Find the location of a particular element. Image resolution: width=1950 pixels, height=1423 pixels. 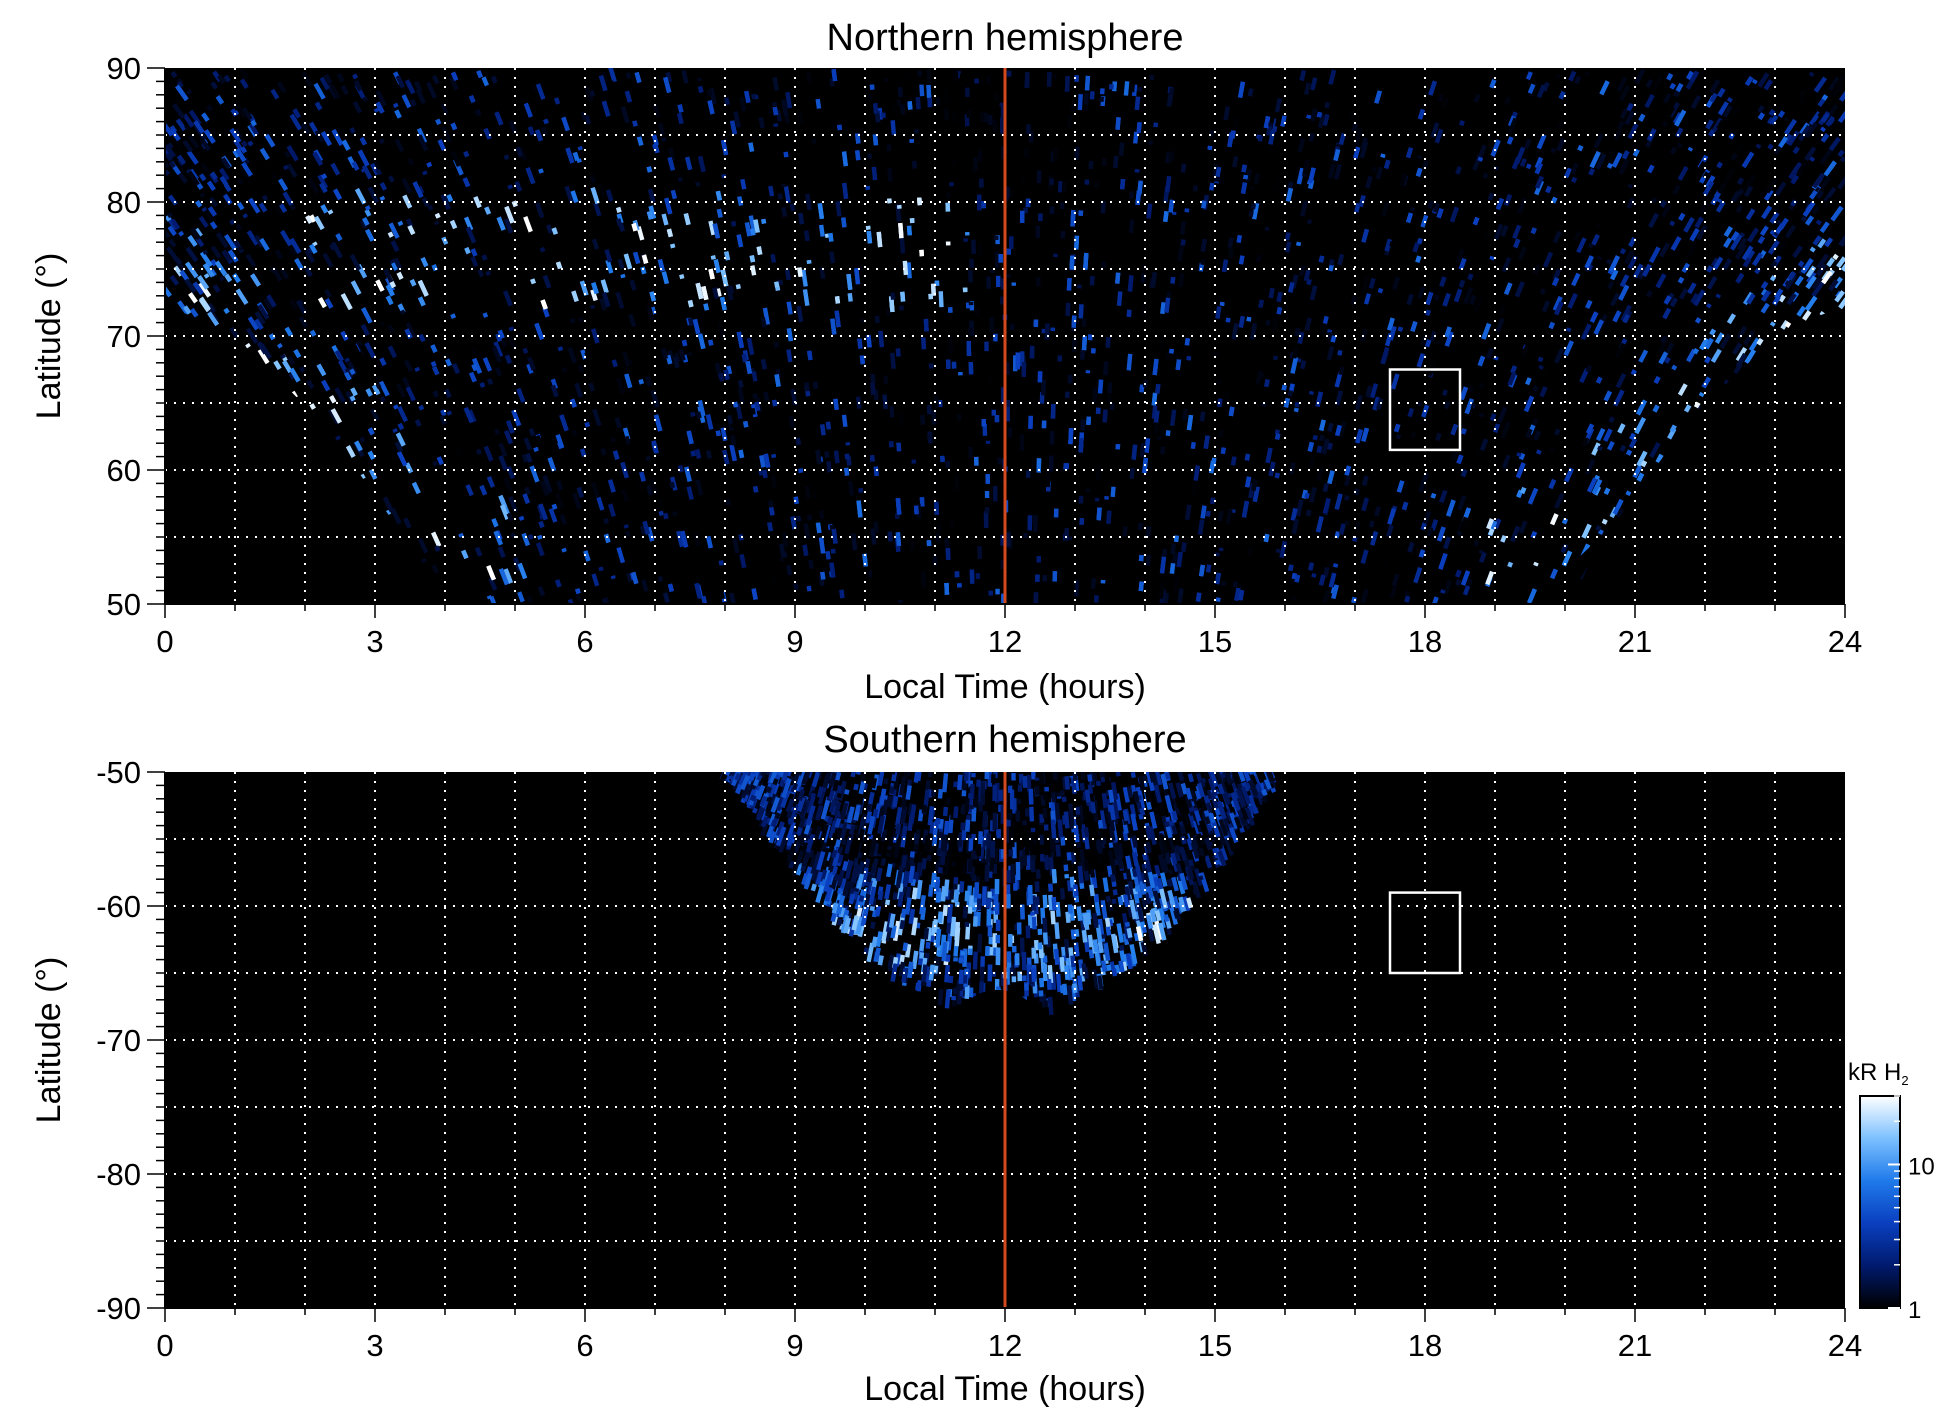

north-y-axis-label: Latitude (°) is located at coordinates (49, 336).